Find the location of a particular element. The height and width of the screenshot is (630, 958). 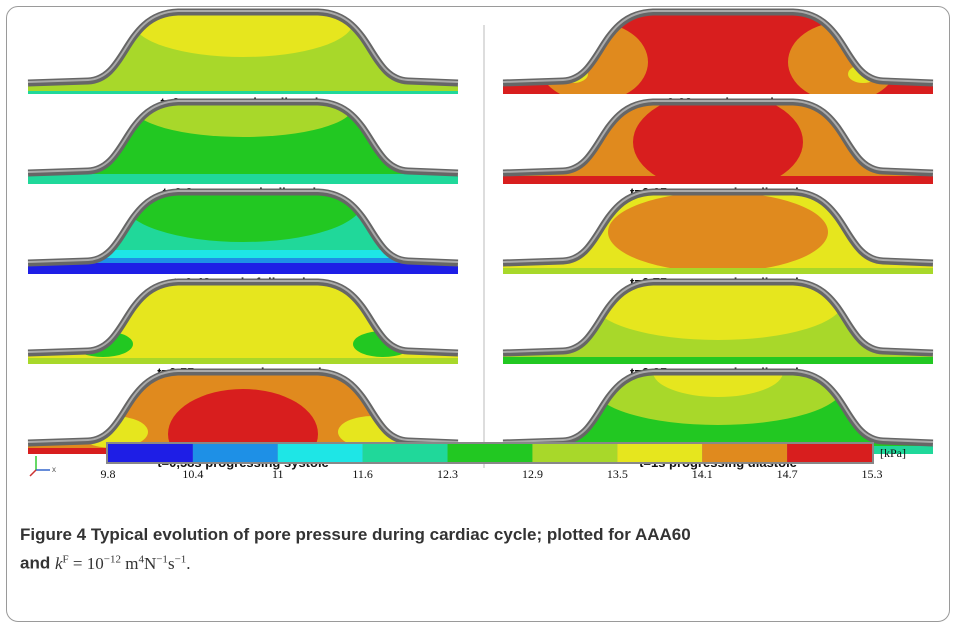

colorbar-tick: 15.3 is located at coordinates (872, 474).